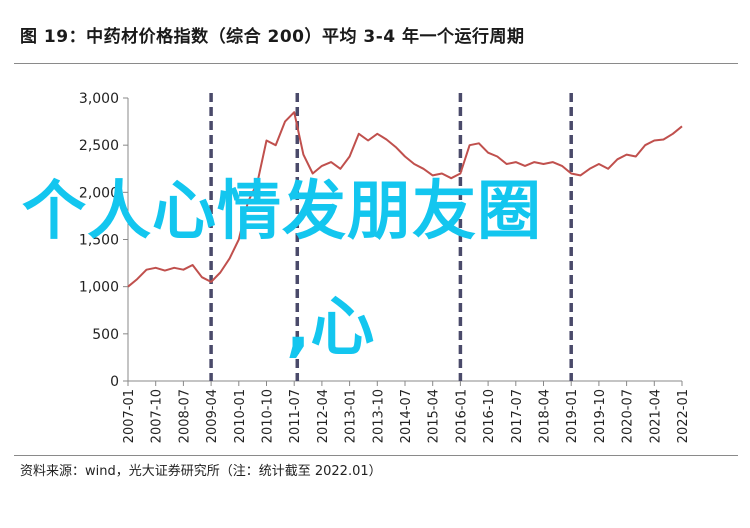 The image size is (750, 528). What do you see at coordinates (545, 416) in the screenshot?
I see `x-tick-label: 2018-04` at bounding box center [545, 416].